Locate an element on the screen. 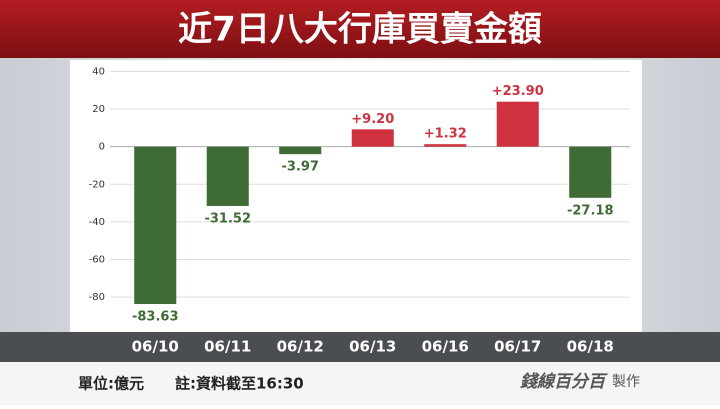  x-tick-label: 06/17 is located at coordinates (517, 347).